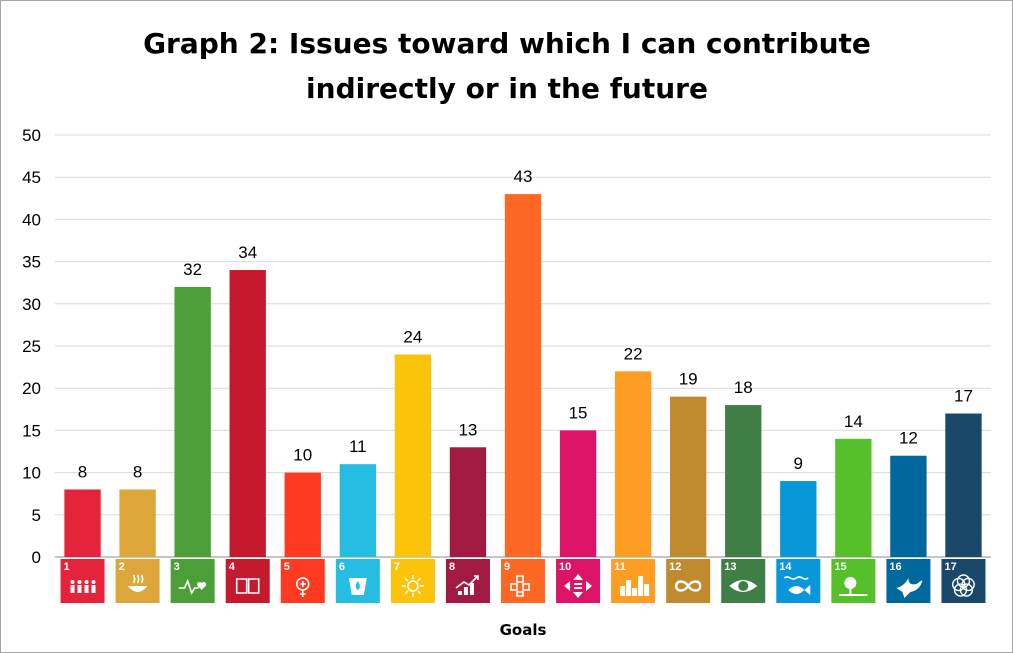 Image resolution: width=1013 pixels, height=653 pixels. What do you see at coordinates (743, 581) in the screenshot?
I see `eye-globe-icon: 13` at bounding box center [743, 581].